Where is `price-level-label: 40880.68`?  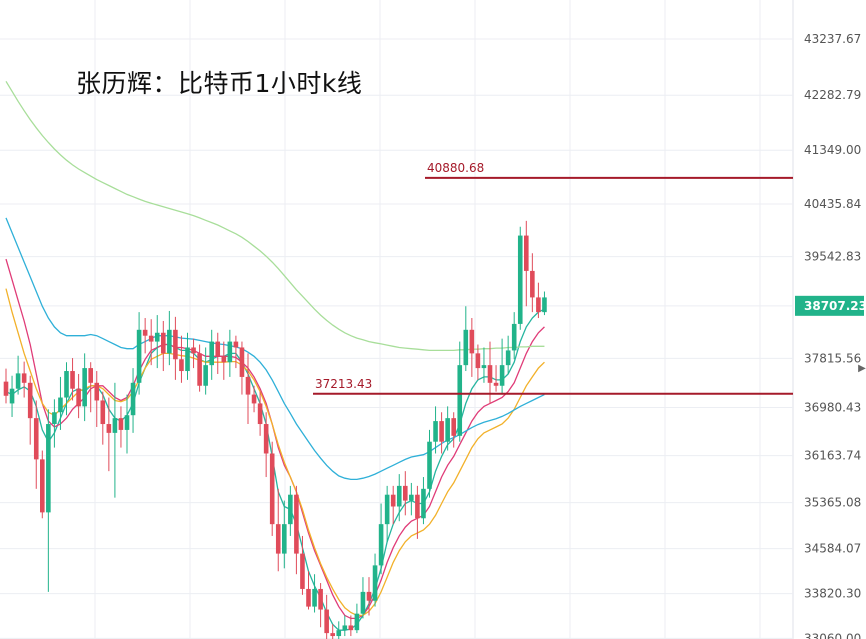 price-level-label: 40880.68 is located at coordinates (455, 168).